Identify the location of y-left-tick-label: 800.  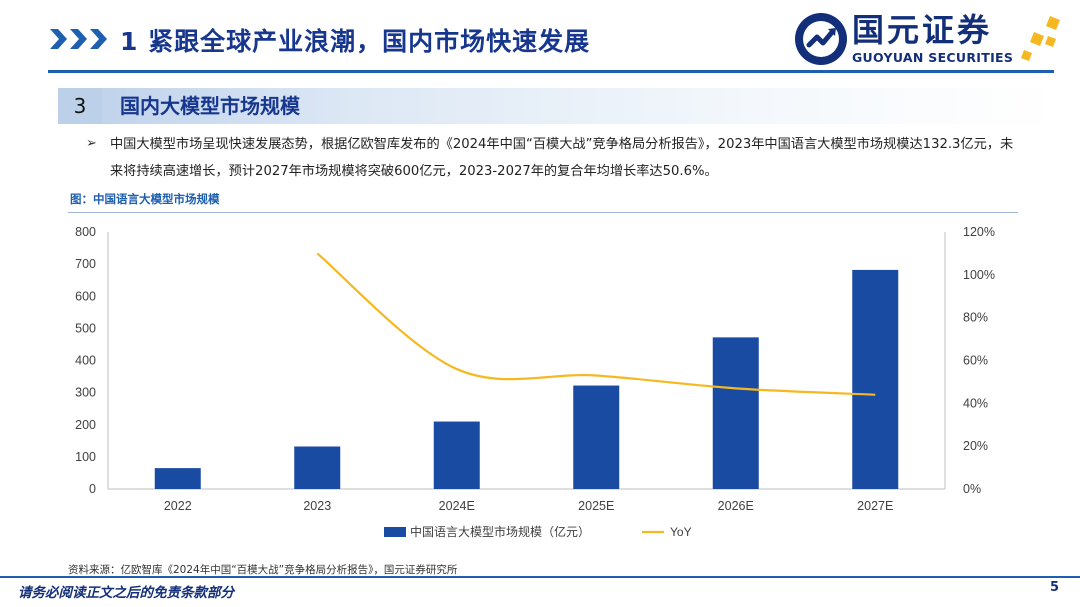
(85, 232).